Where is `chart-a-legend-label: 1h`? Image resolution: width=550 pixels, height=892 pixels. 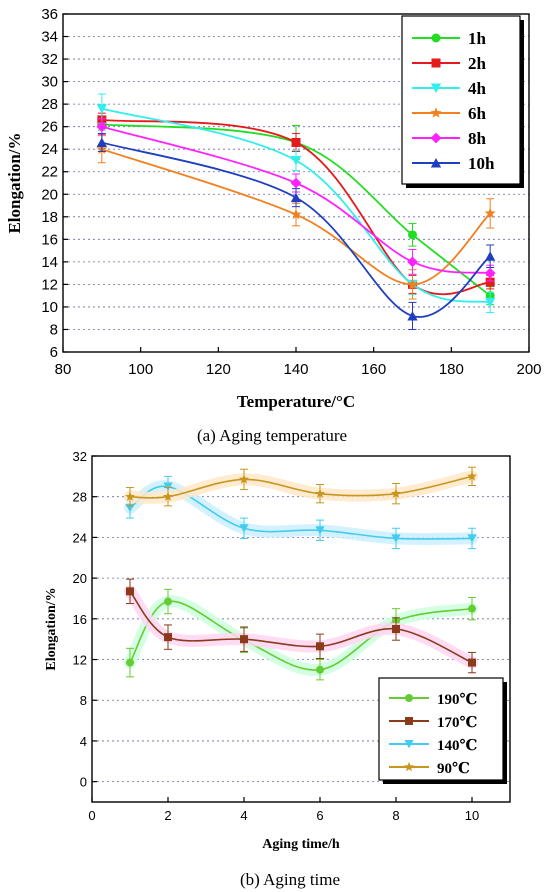 chart-a-legend-label: 1h is located at coordinates (477, 38).